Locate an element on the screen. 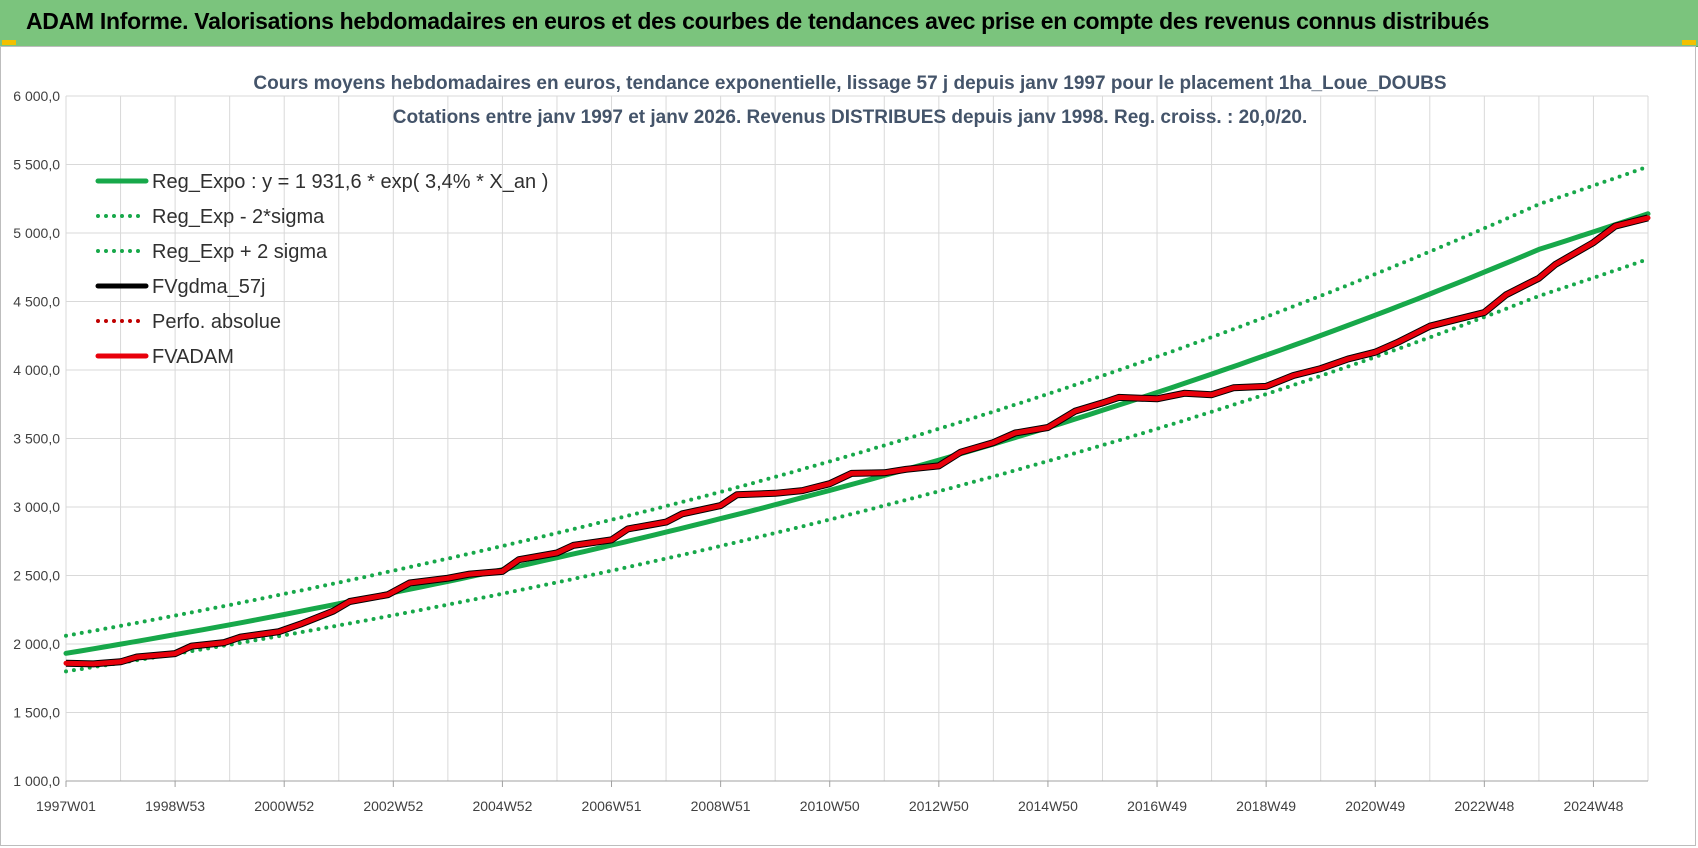 Image resolution: width=1698 pixels, height=848 pixels. y-tick-label: 5 500,0 is located at coordinates (36, 165).